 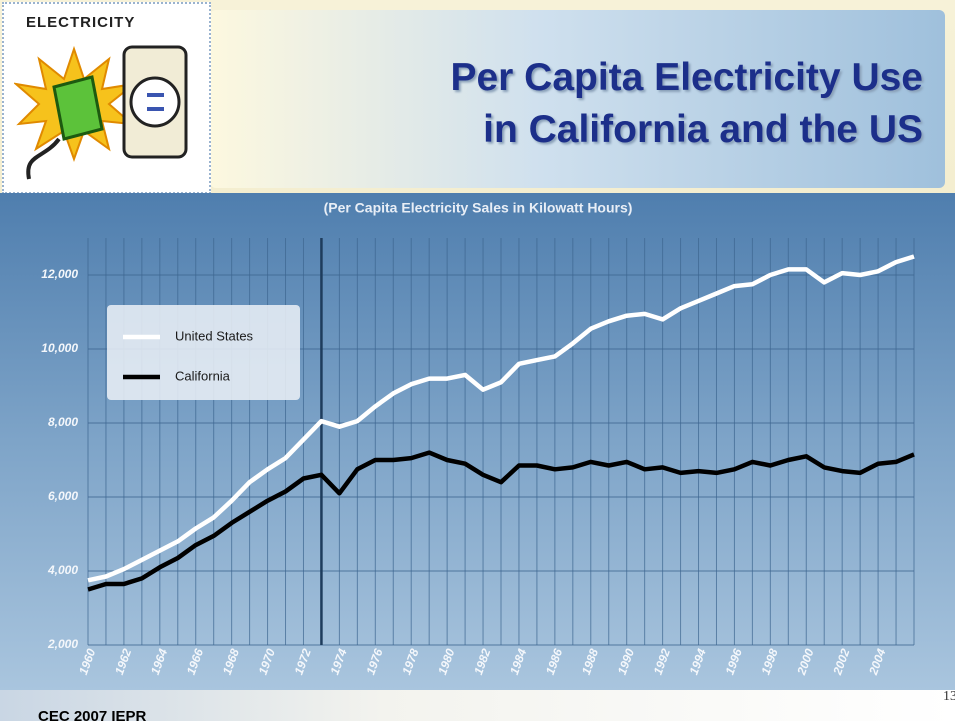 What do you see at coordinates (101, 112) in the screenshot?
I see `plug-icon` at bounding box center [101, 112].